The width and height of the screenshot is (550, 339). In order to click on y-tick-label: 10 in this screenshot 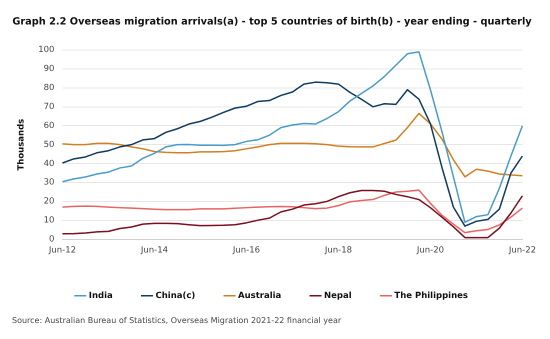, I will do `click(49, 221)`.